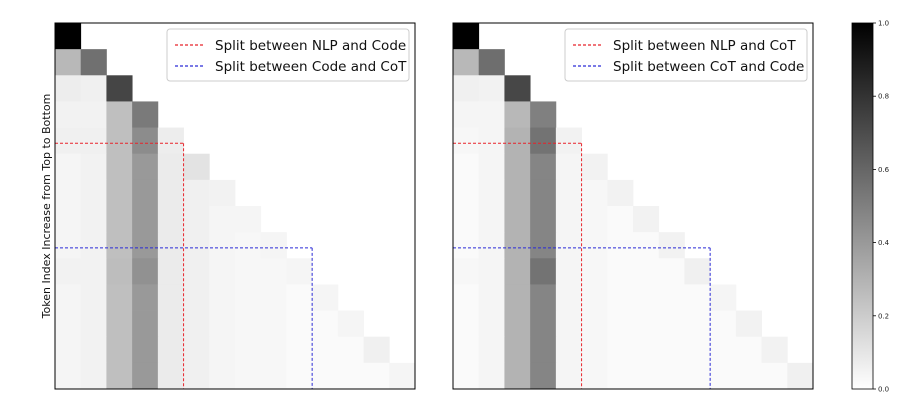  What do you see at coordinates (883, 24) in the screenshot?
I see `colorbar-tick-label: 1.0` at bounding box center [883, 24].